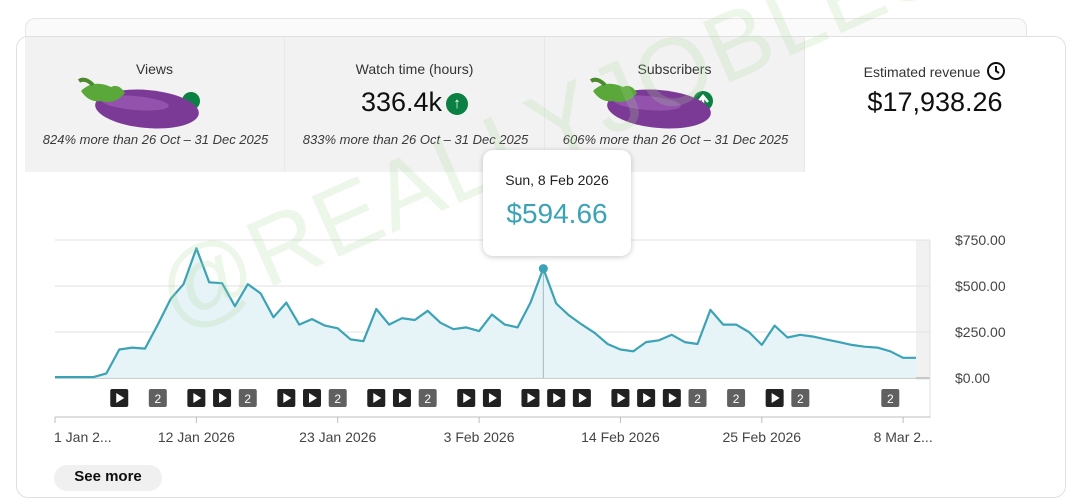 The height and width of the screenshot is (498, 1066). Describe the element at coordinates (557, 213) in the screenshot. I see `tooltip-value: $594.66` at that location.